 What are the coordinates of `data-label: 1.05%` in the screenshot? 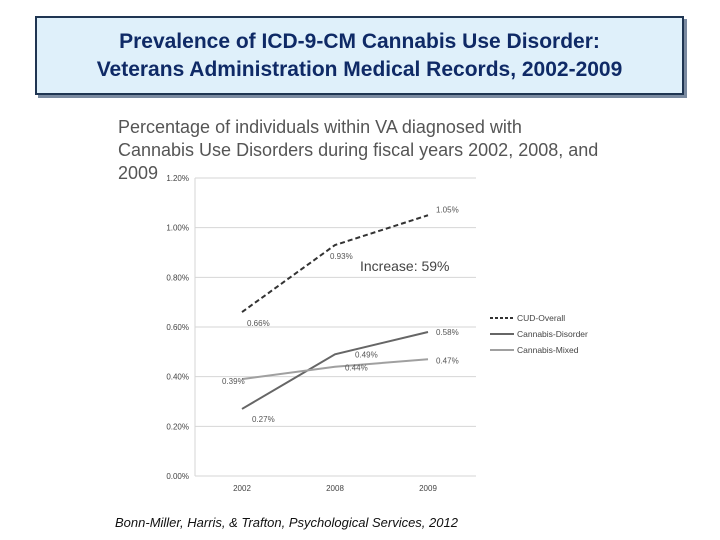 It's located at (447, 209).